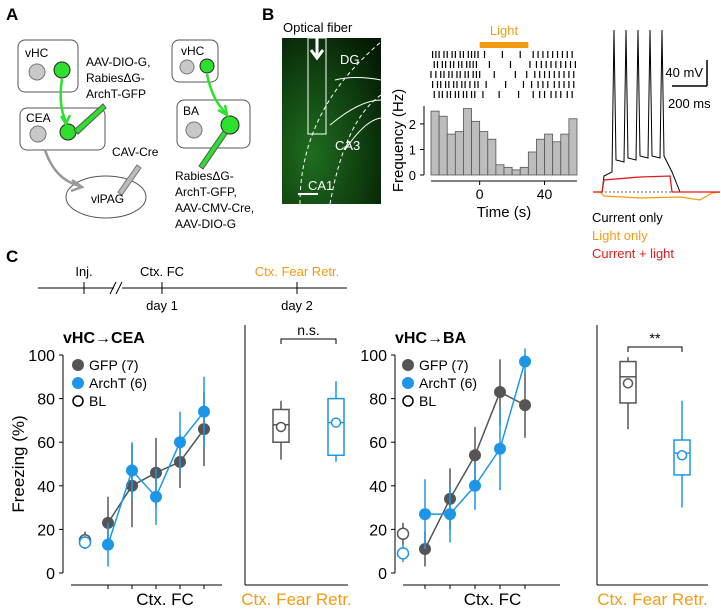 Image resolution: width=721 pixels, height=610 pixels. Describe the element at coordinates (350, 59) in the screenshot. I see `region-label: DG` at that location.